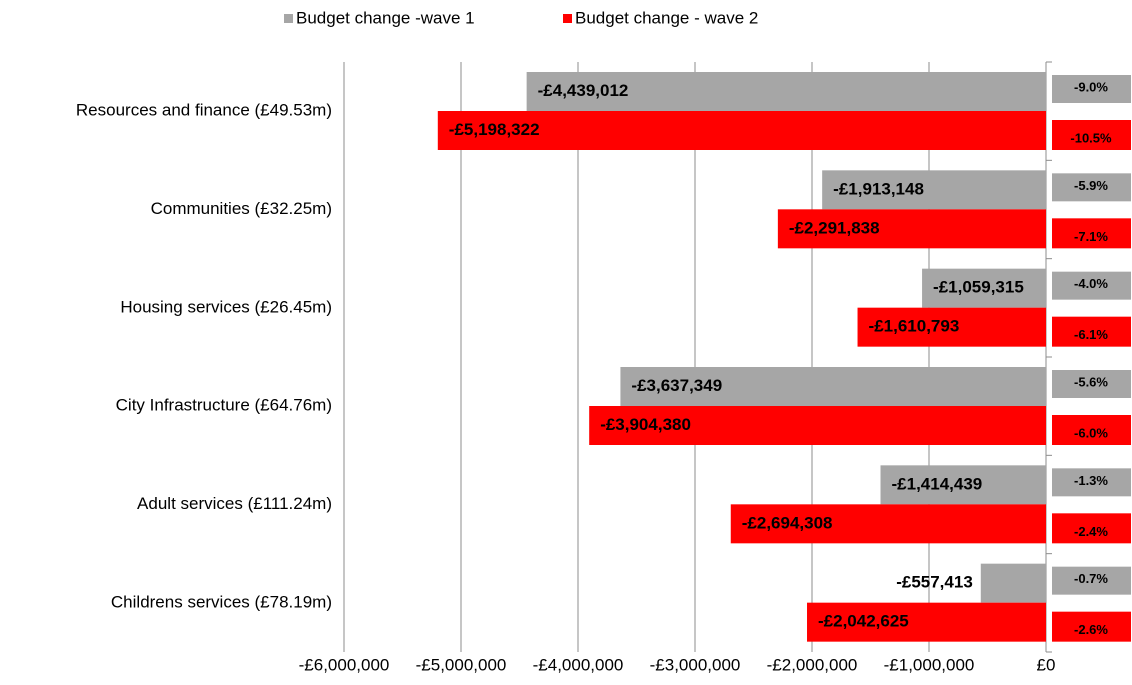 The image size is (1132, 685). I want to click on percent-label: -9.0%, so click(1091, 86).